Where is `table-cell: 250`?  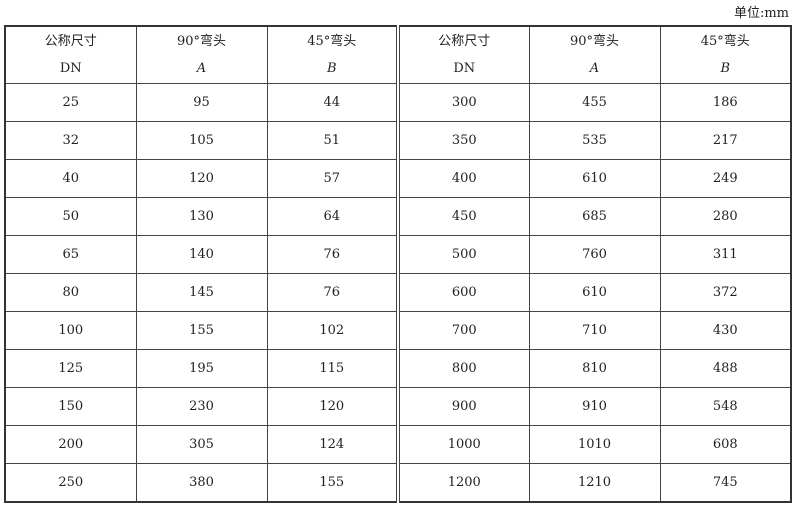
table-cell: 250 is located at coordinates (70, 483).